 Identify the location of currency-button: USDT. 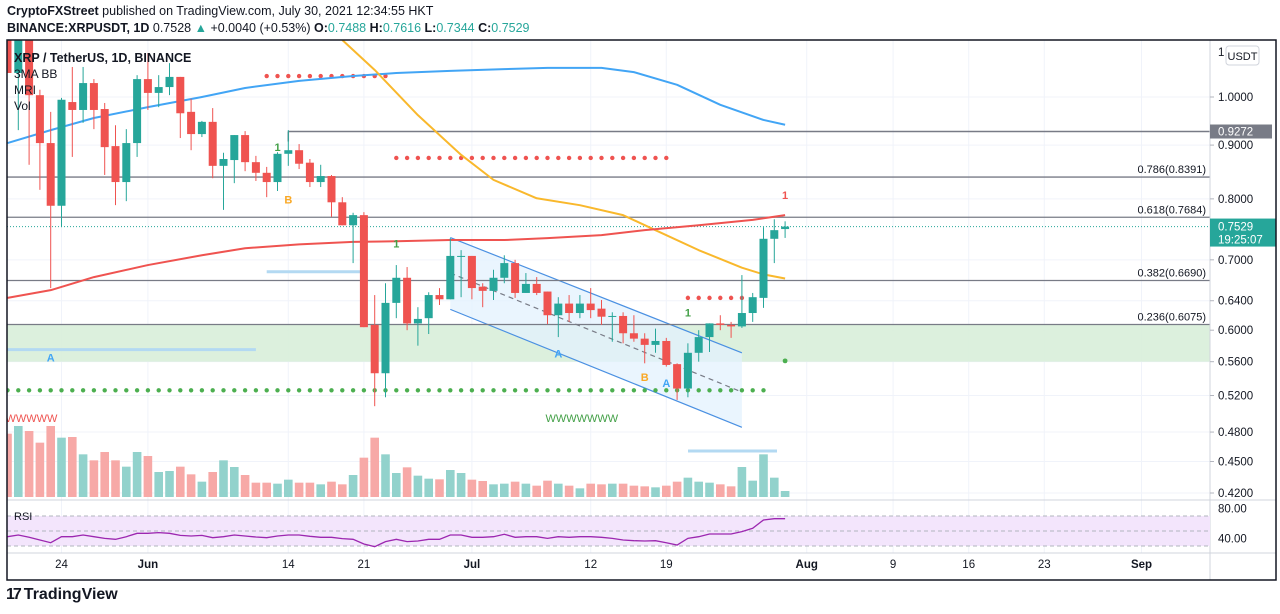
(1242, 55).